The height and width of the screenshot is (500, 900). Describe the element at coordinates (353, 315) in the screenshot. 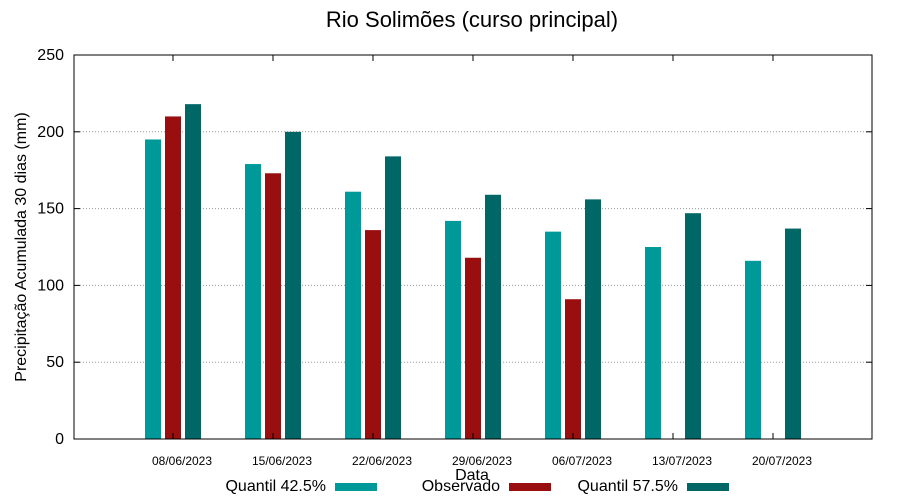

I see `bar-quantil-42-5--2` at that location.